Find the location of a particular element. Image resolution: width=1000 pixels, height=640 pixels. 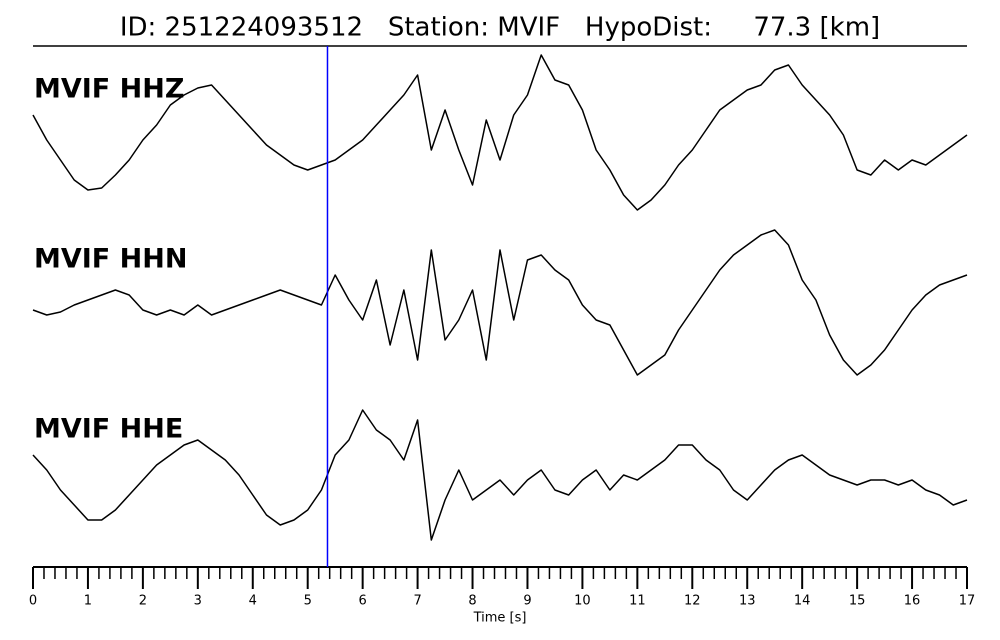

trace-label: MVIF HHZ is located at coordinates (109, 89).